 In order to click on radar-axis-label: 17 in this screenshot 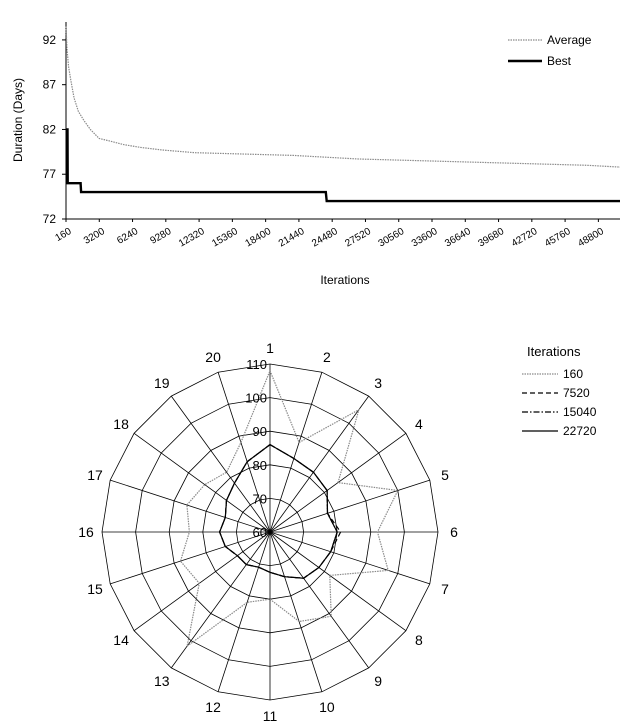, I will do `click(95, 475)`.